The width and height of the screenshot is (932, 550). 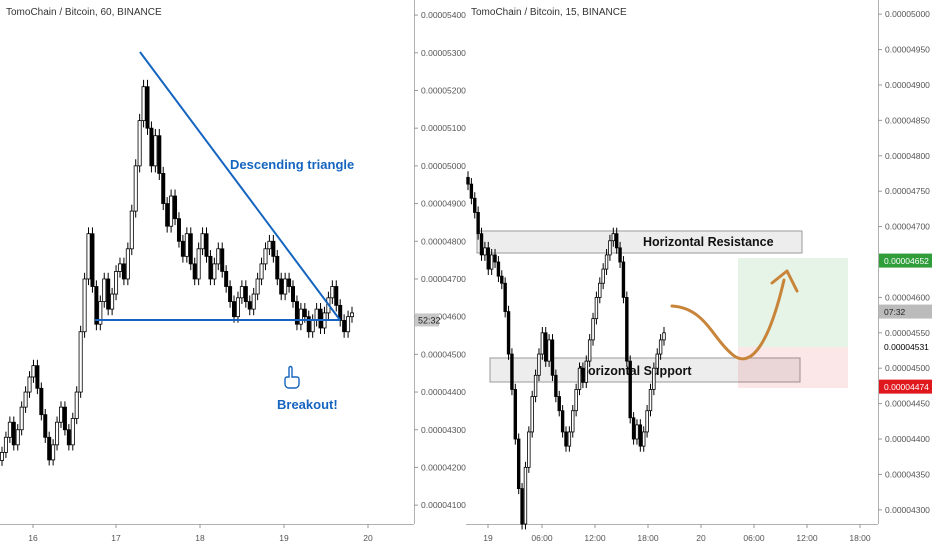 I want to click on right-y-tick-label: 0.00004600, so click(x=907, y=297).